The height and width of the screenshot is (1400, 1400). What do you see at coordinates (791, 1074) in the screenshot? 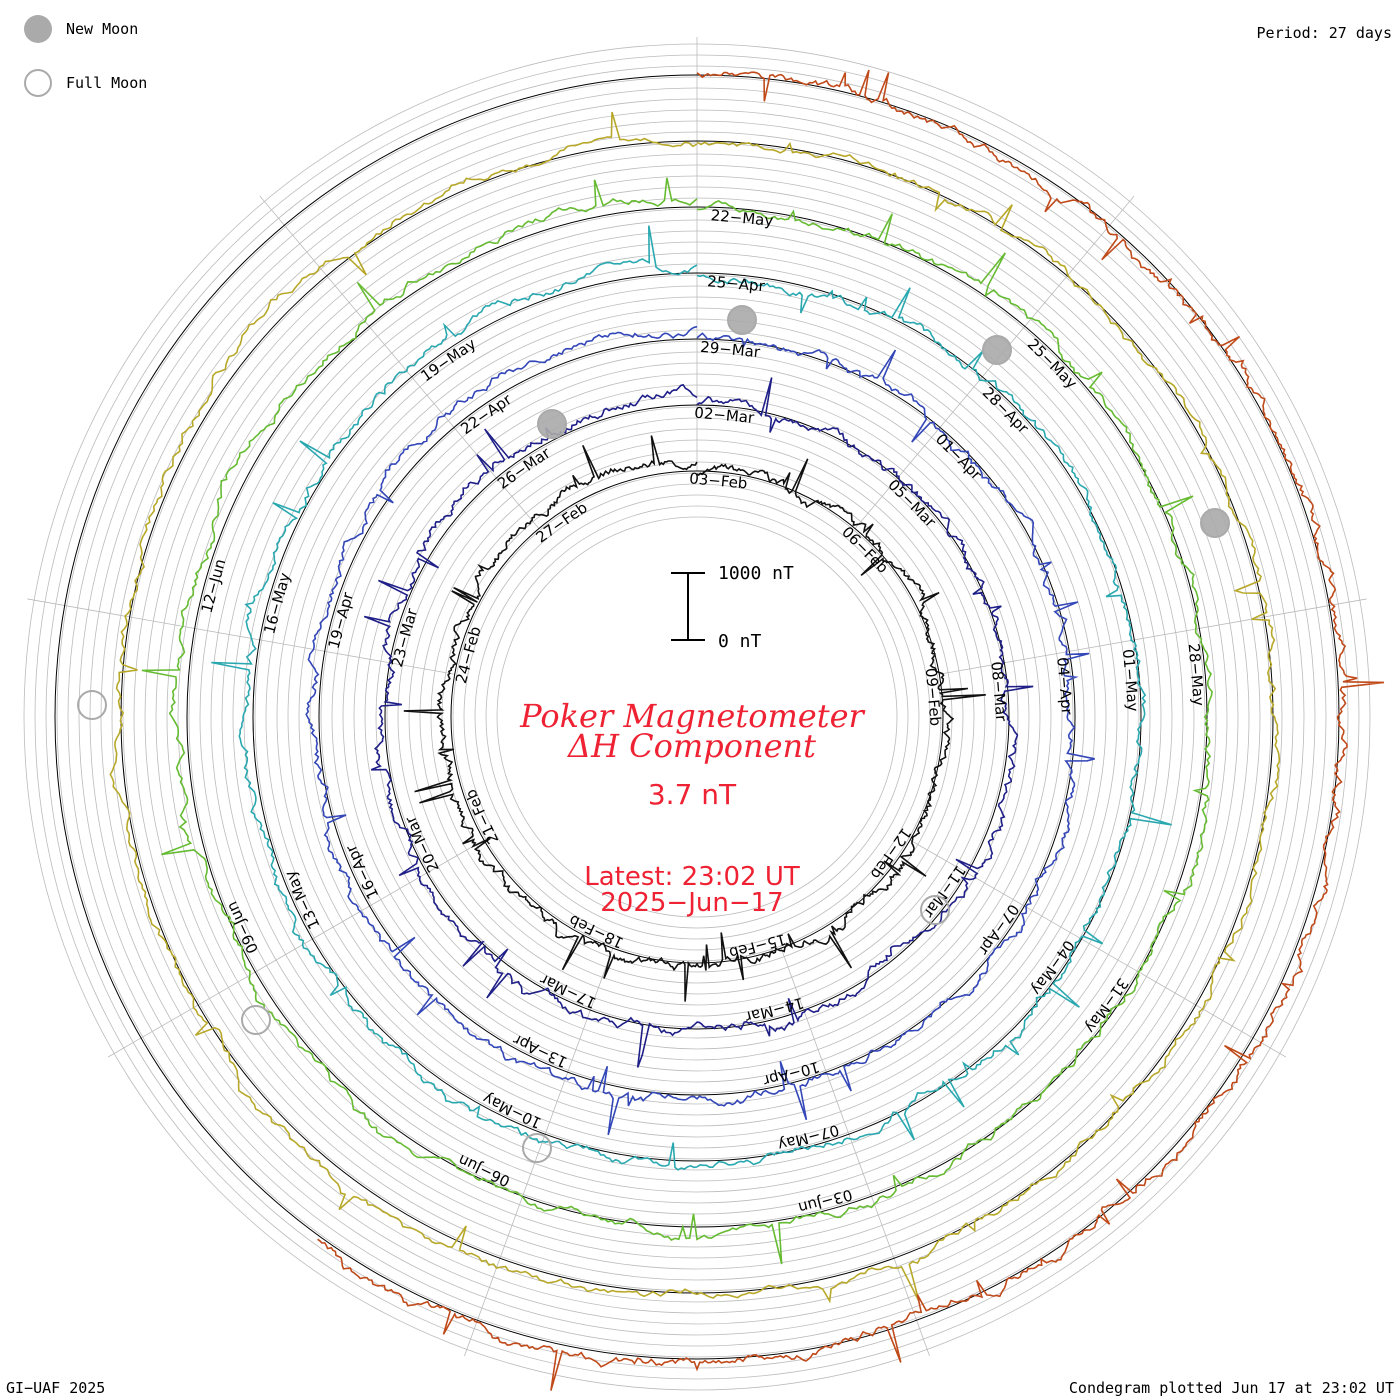
I see `date-label: 10−Apr` at bounding box center [791, 1074].